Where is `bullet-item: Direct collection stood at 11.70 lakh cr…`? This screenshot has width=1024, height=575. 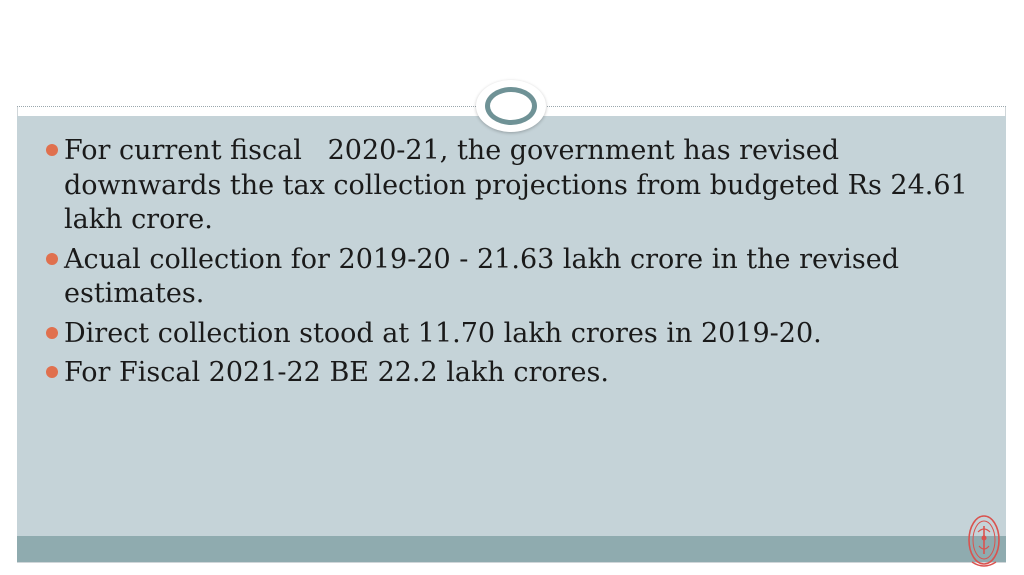 bullet-item: Direct collection stood at 11.70 lakh cr… is located at coordinates (512, 334).